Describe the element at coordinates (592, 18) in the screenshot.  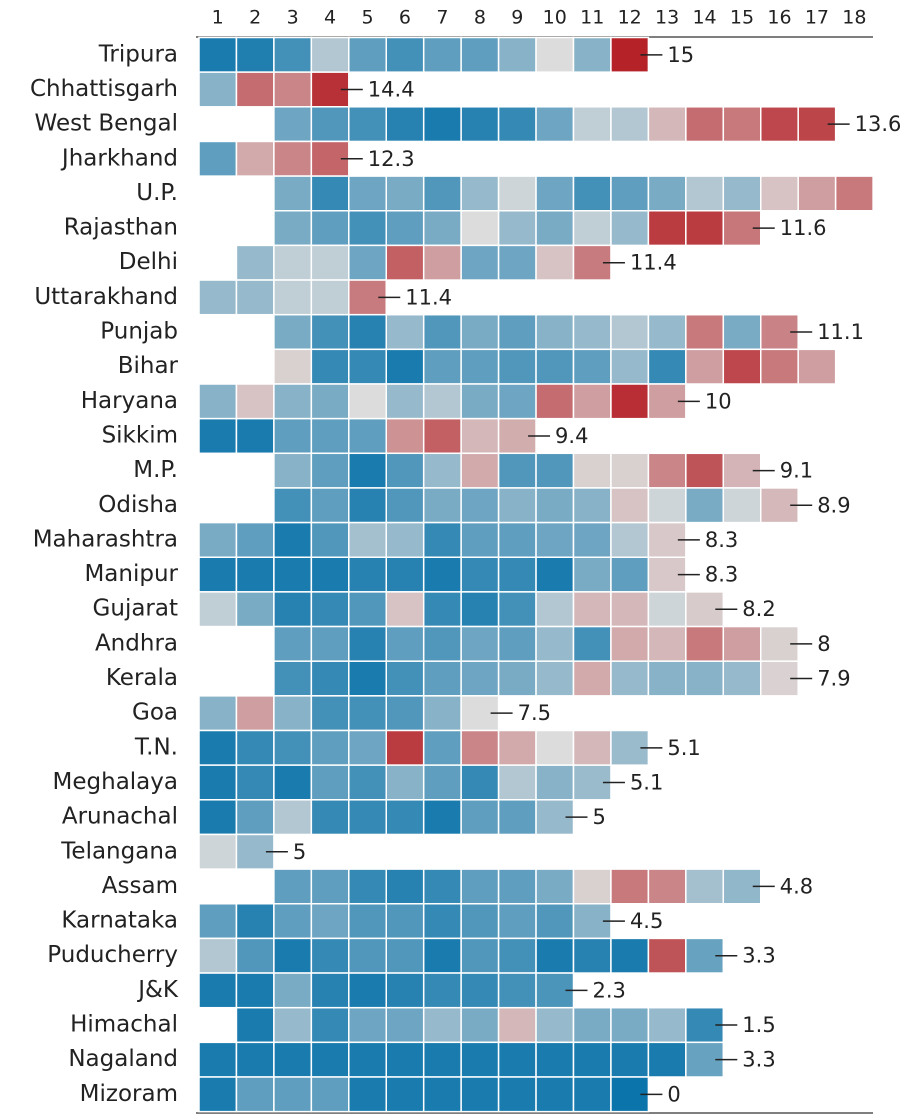
I see `column-label: 11` at that location.